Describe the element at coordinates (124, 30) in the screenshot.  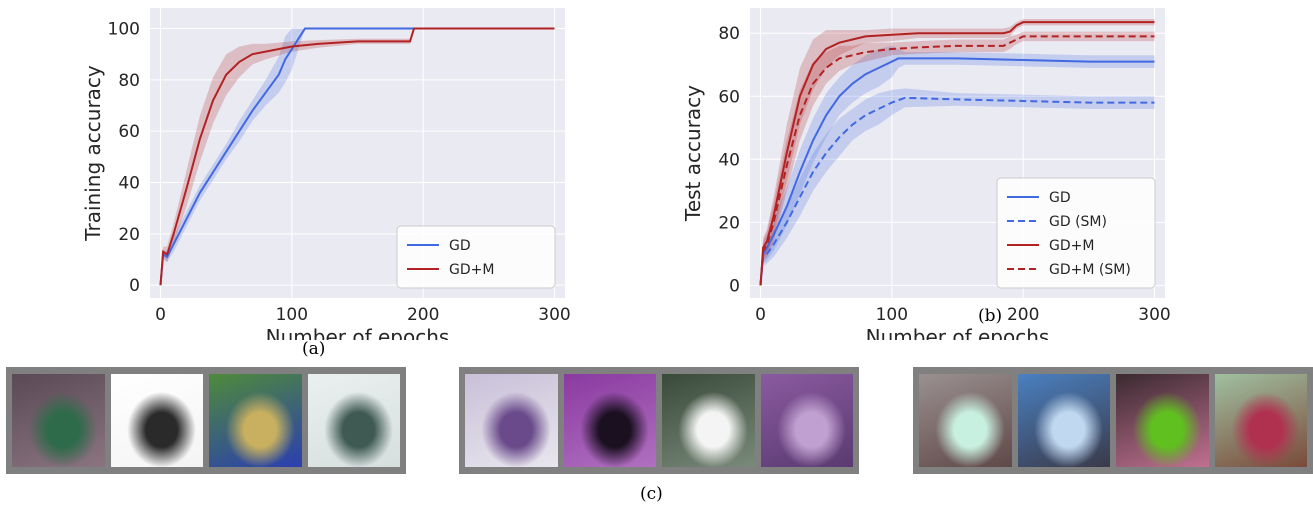
I see `y-tick-label: 100` at that location.